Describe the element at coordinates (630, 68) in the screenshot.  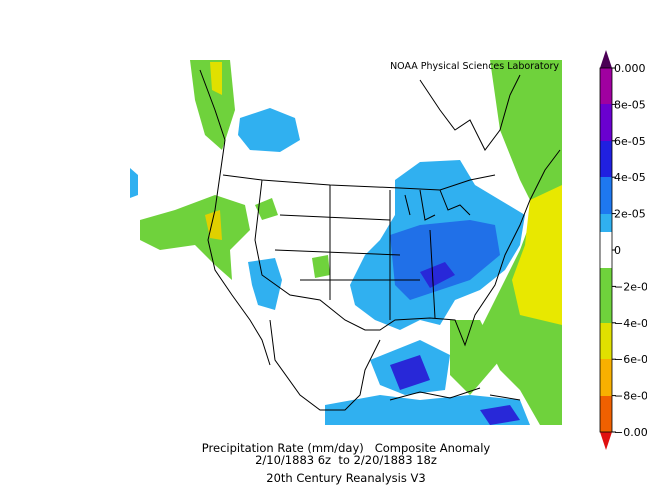
I see `colorbar-label: 0.000` at that location.